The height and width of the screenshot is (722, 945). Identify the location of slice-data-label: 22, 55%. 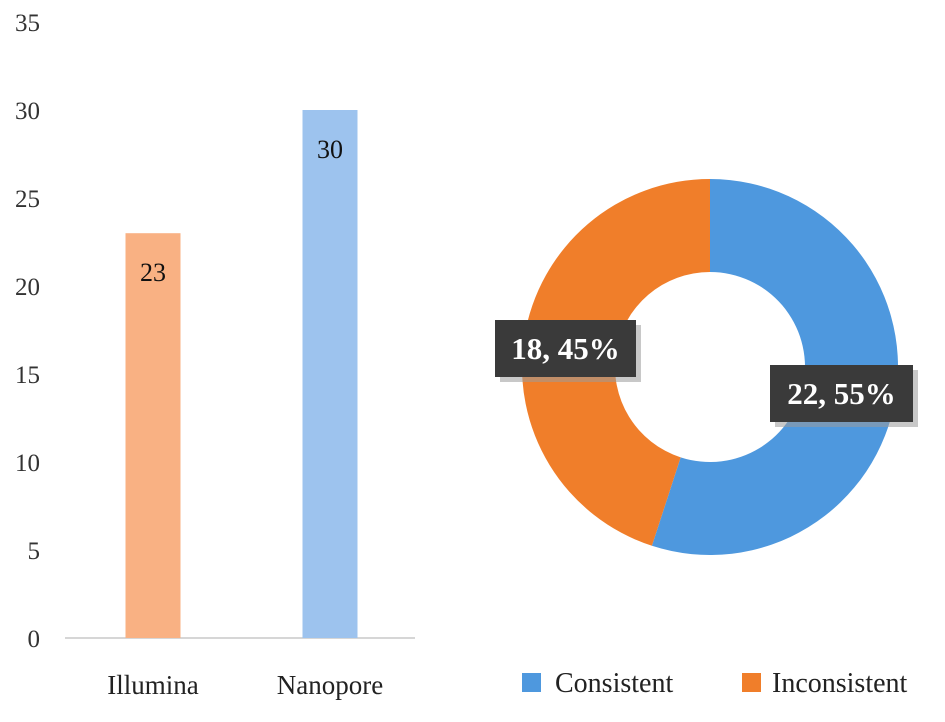
(841, 393).